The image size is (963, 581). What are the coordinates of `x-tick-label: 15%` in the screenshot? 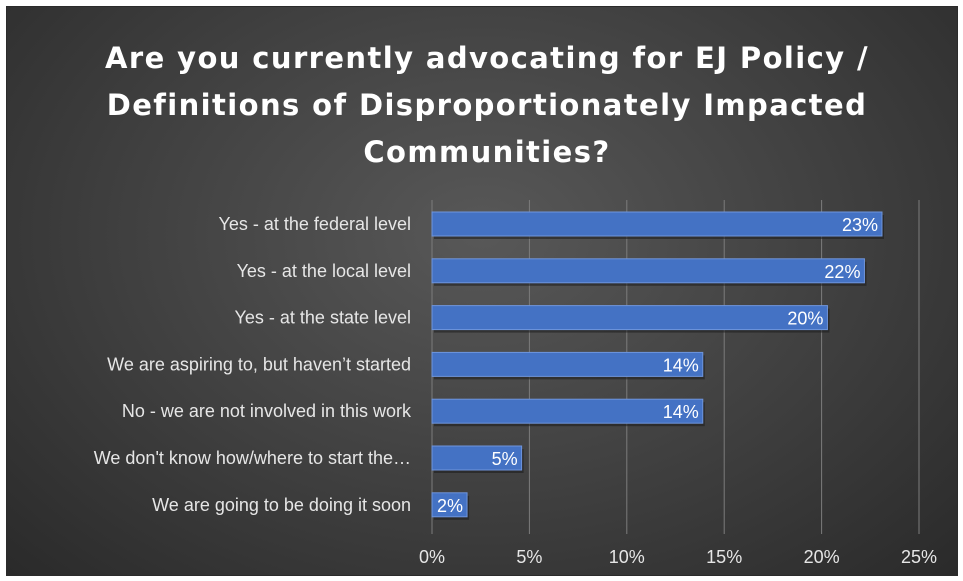 It's located at (724, 557).